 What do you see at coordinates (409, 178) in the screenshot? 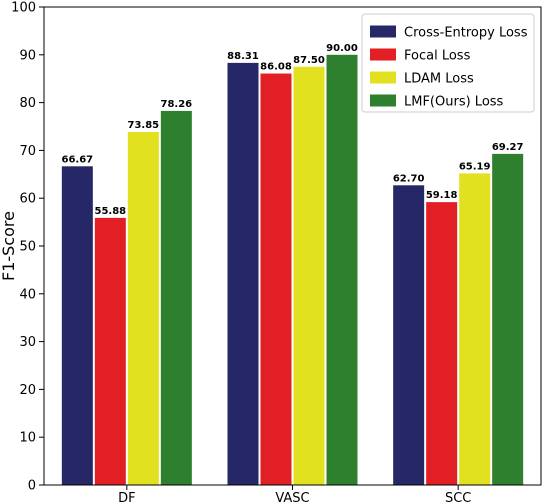
I see `bar-value-label: 62.70` at bounding box center [409, 178].